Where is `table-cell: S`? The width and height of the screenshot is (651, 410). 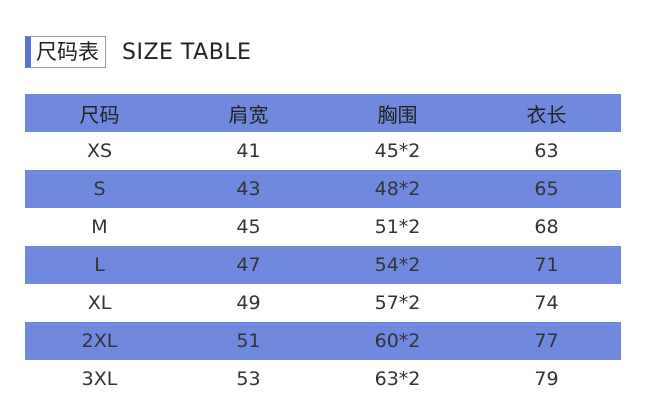
table-cell: S is located at coordinates (99, 189).